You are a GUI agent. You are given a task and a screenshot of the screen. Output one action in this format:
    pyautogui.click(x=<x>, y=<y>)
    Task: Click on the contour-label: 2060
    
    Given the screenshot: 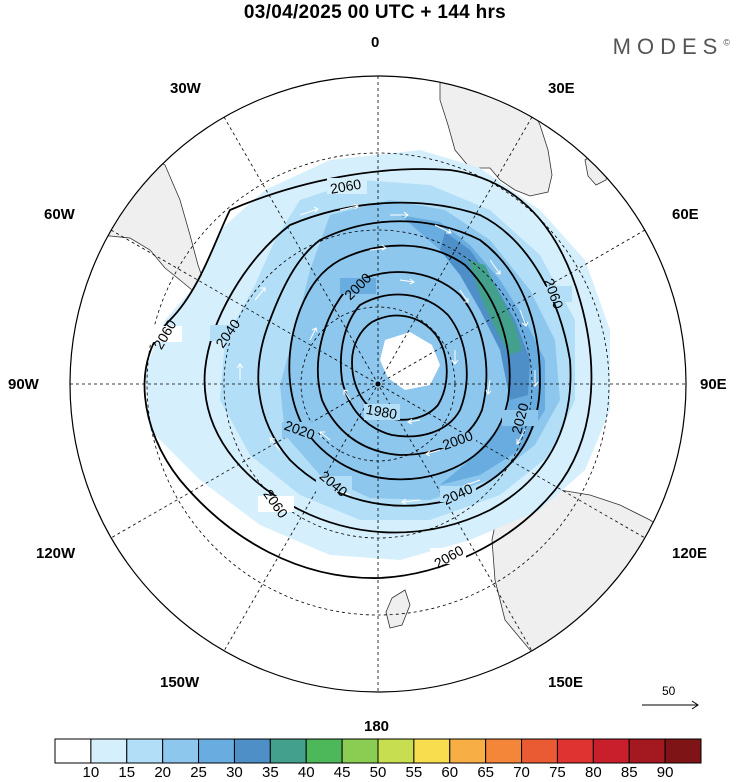 What is the action you would take?
    pyautogui.click(x=346, y=186)
    